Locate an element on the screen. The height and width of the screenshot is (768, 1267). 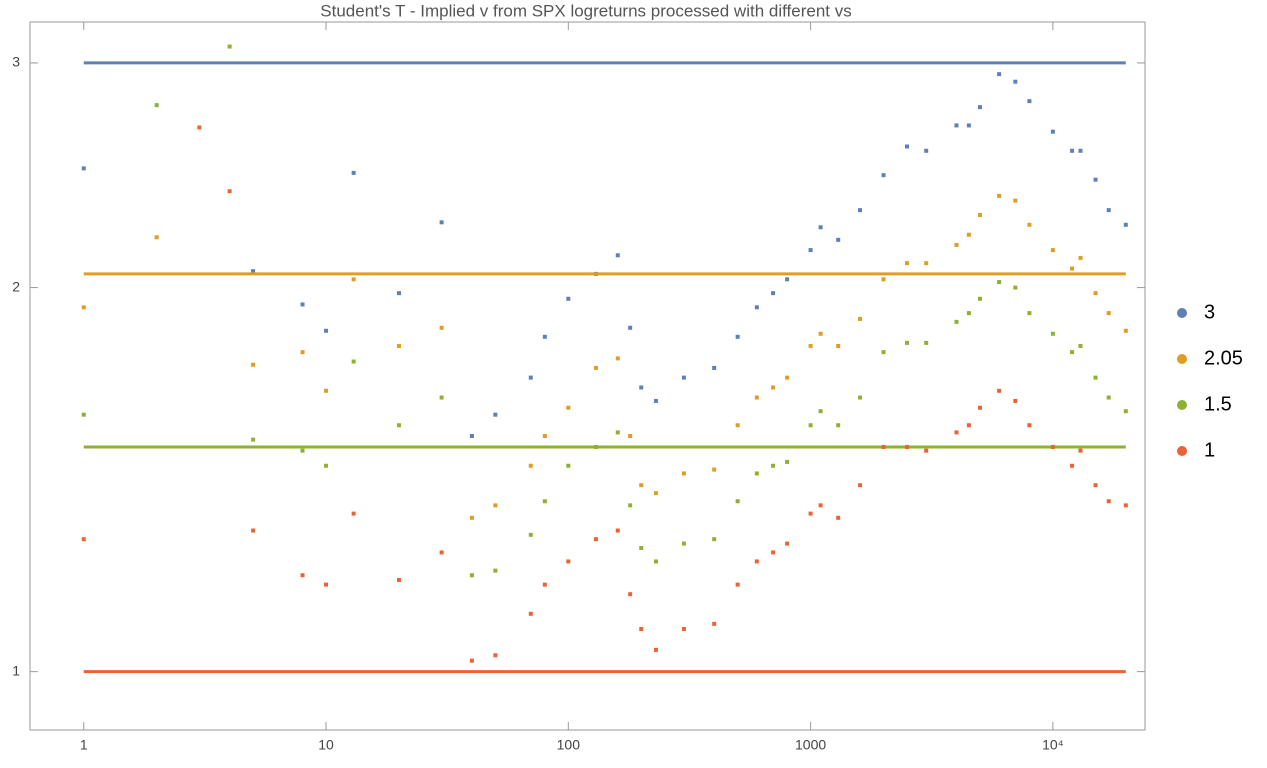
legend-marker is located at coordinates (1182, 405).